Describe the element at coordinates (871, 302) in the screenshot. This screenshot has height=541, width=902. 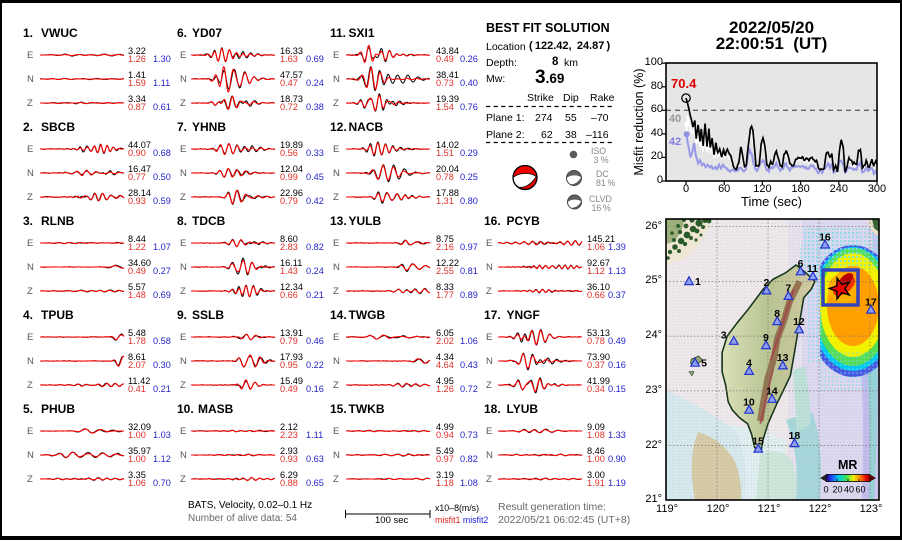
I see `svg-text: 17` at that location.